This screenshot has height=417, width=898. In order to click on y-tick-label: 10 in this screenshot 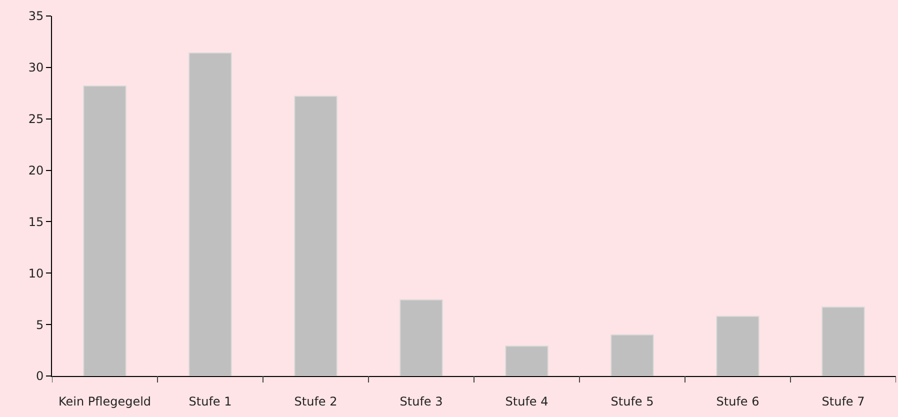, I will do `click(36, 273)`.